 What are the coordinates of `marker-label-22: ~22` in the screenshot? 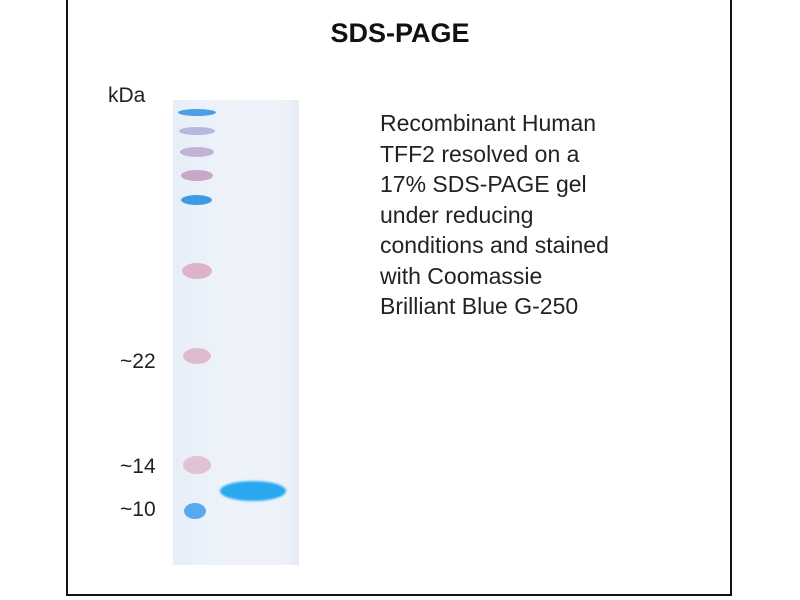 It's located at (138, 361).